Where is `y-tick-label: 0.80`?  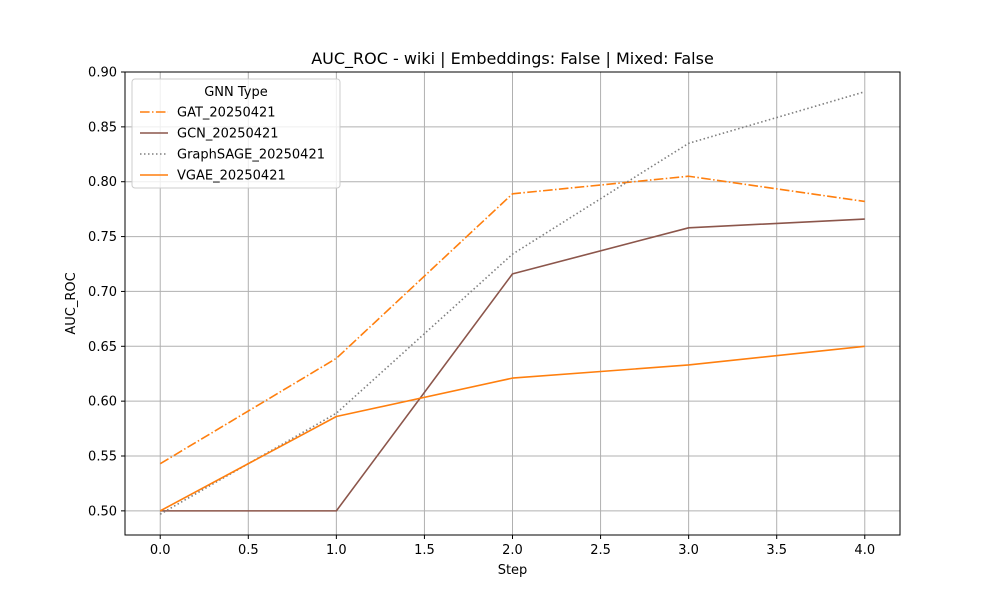 y-tick-label: 0.80 is located at coordinates (102, 182).